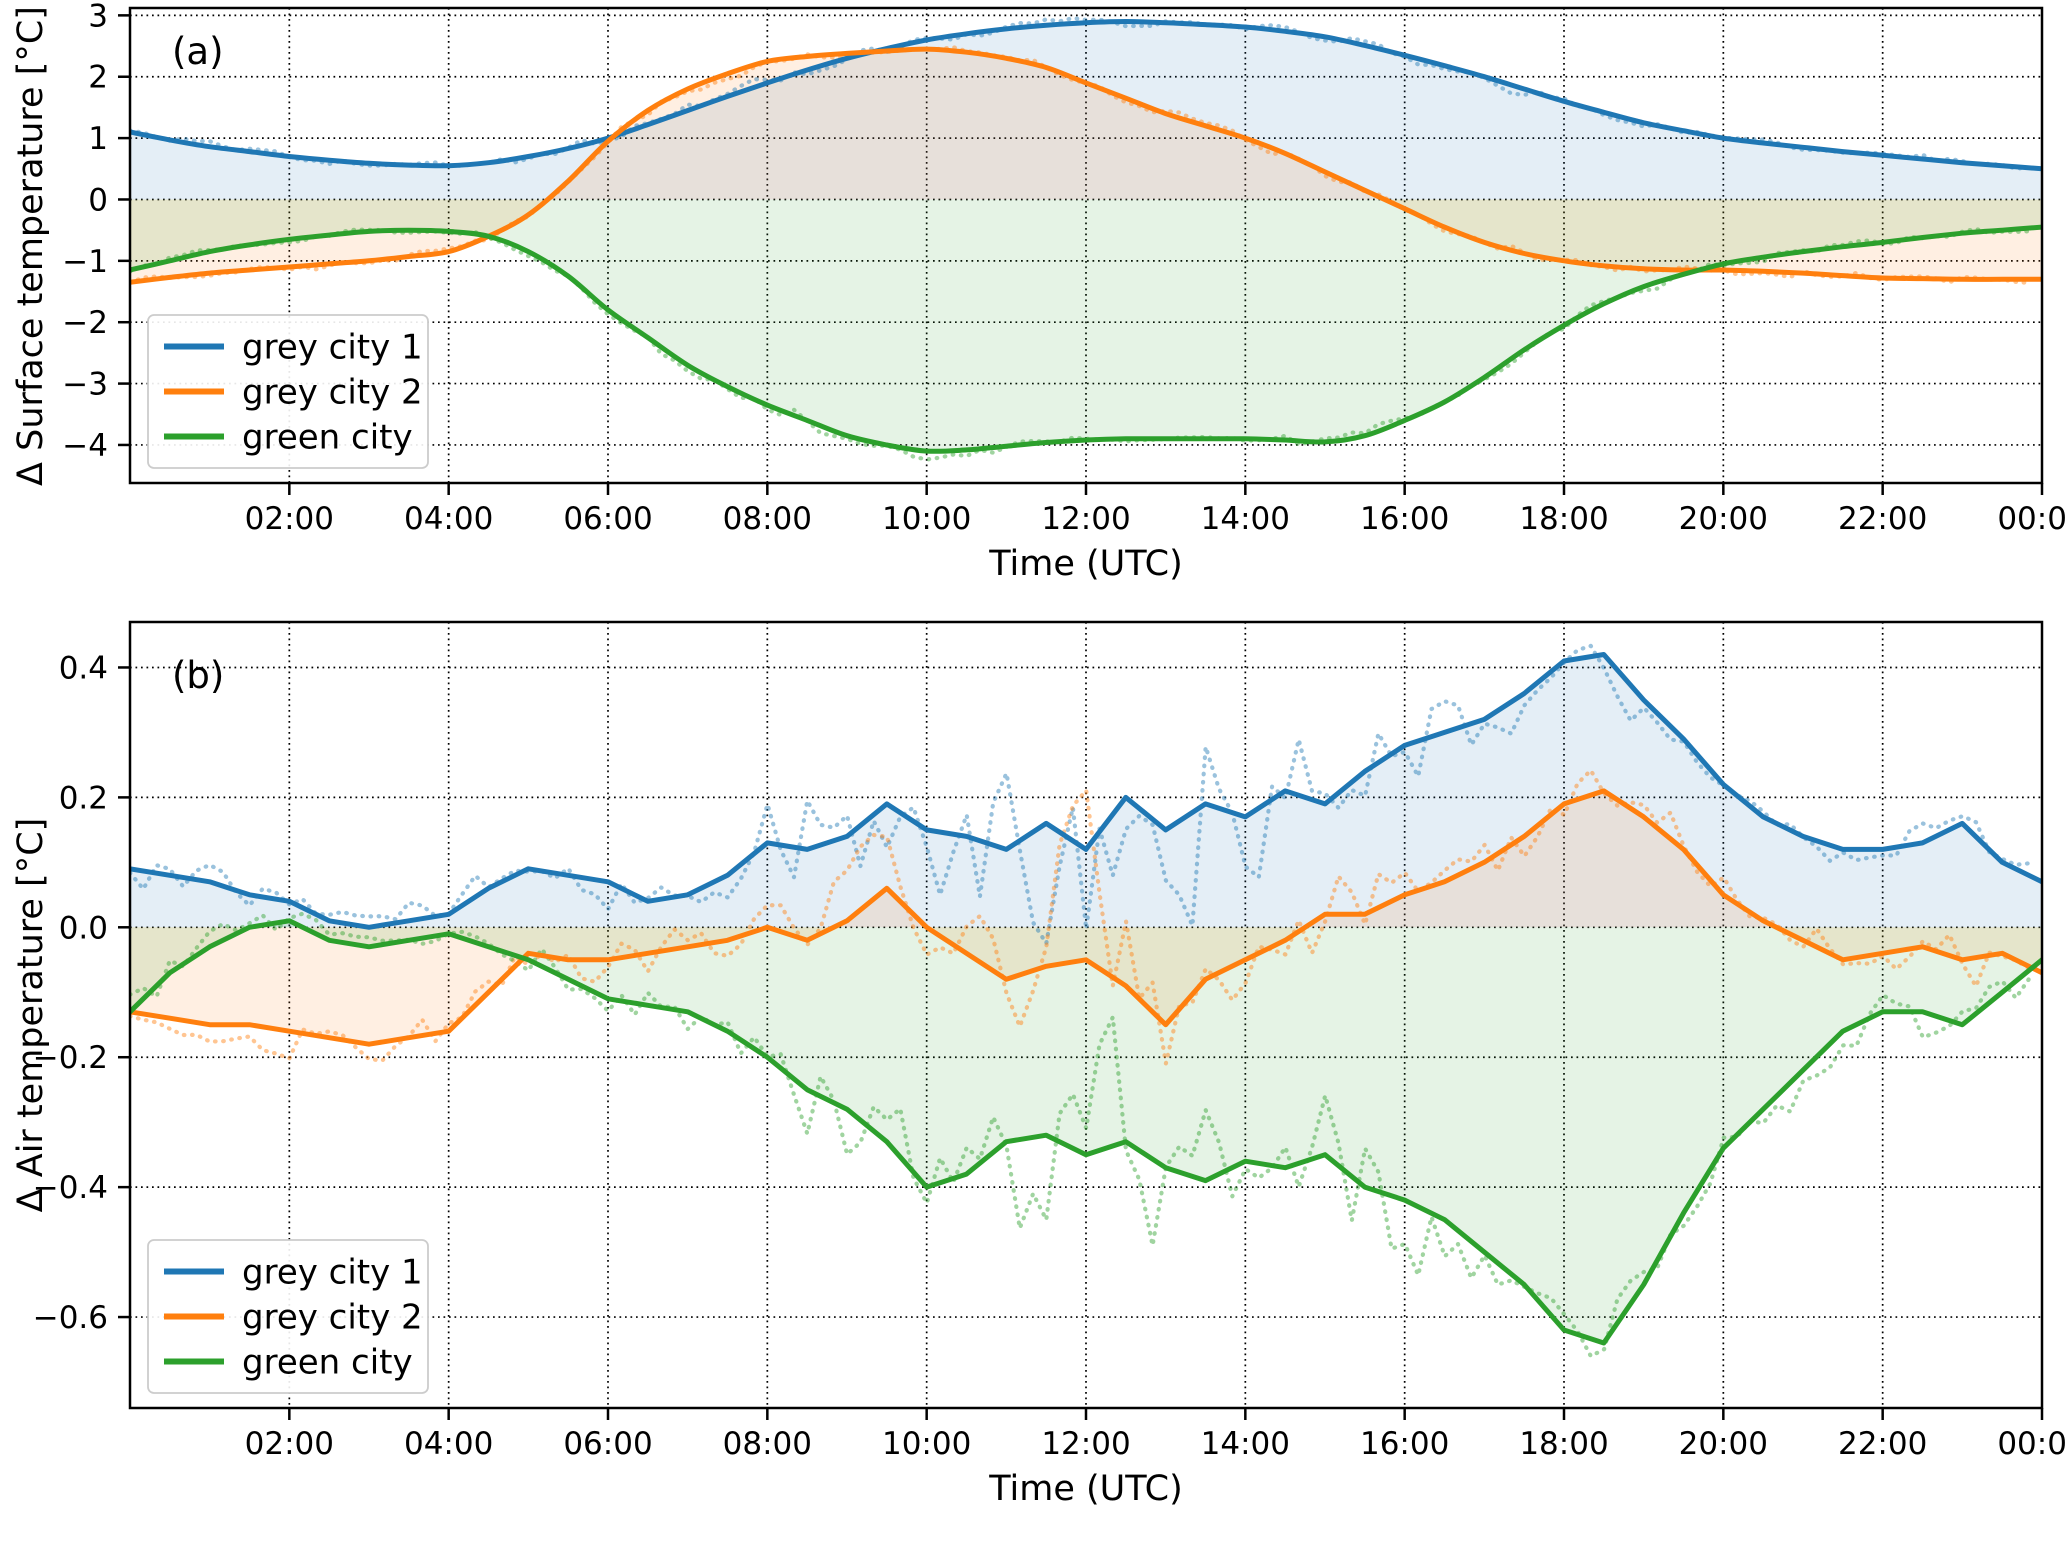 This screenshot has height=1552, width=2067. I want to click on y-tick-label: −0.4, so click(70, 1188).